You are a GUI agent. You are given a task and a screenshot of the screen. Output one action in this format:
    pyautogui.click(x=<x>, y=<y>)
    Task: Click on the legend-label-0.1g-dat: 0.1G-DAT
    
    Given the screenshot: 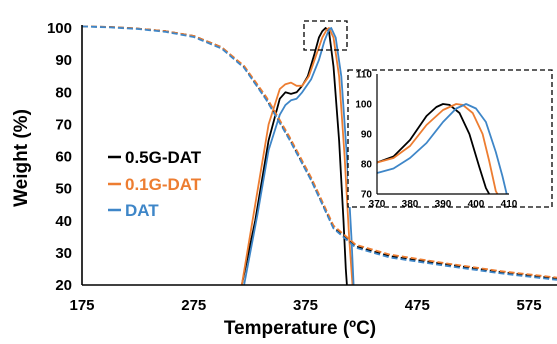 What is the action you would take?
    pyautogui.click(x=163, y=184)
    